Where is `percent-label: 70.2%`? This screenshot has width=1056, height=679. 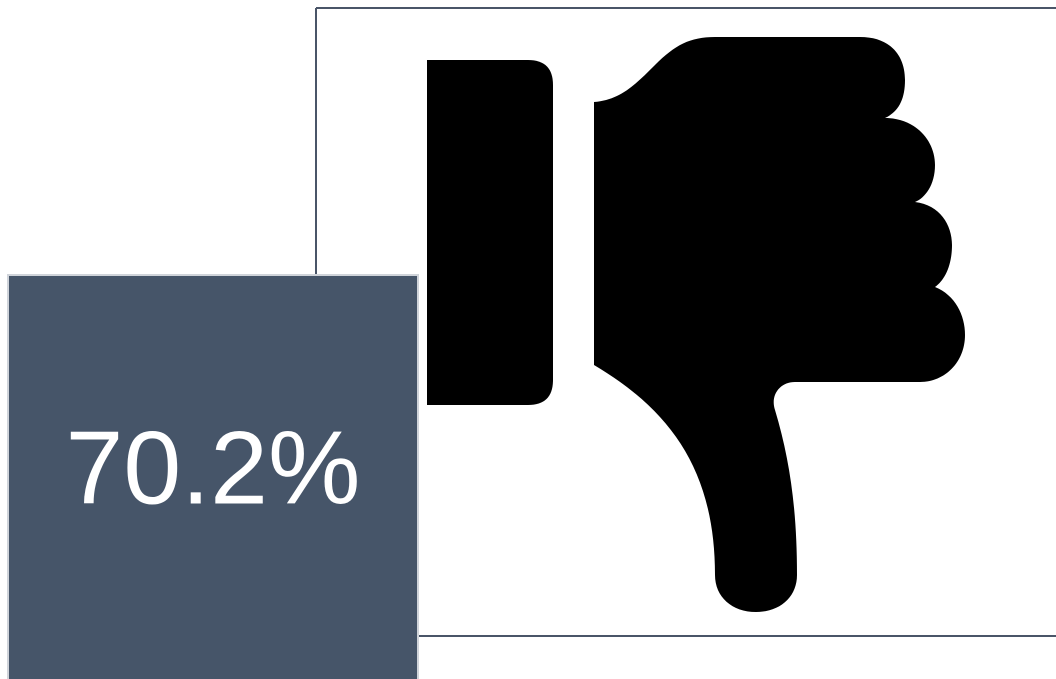 percent-label: 70.2% is located at coordinates (213, 468).